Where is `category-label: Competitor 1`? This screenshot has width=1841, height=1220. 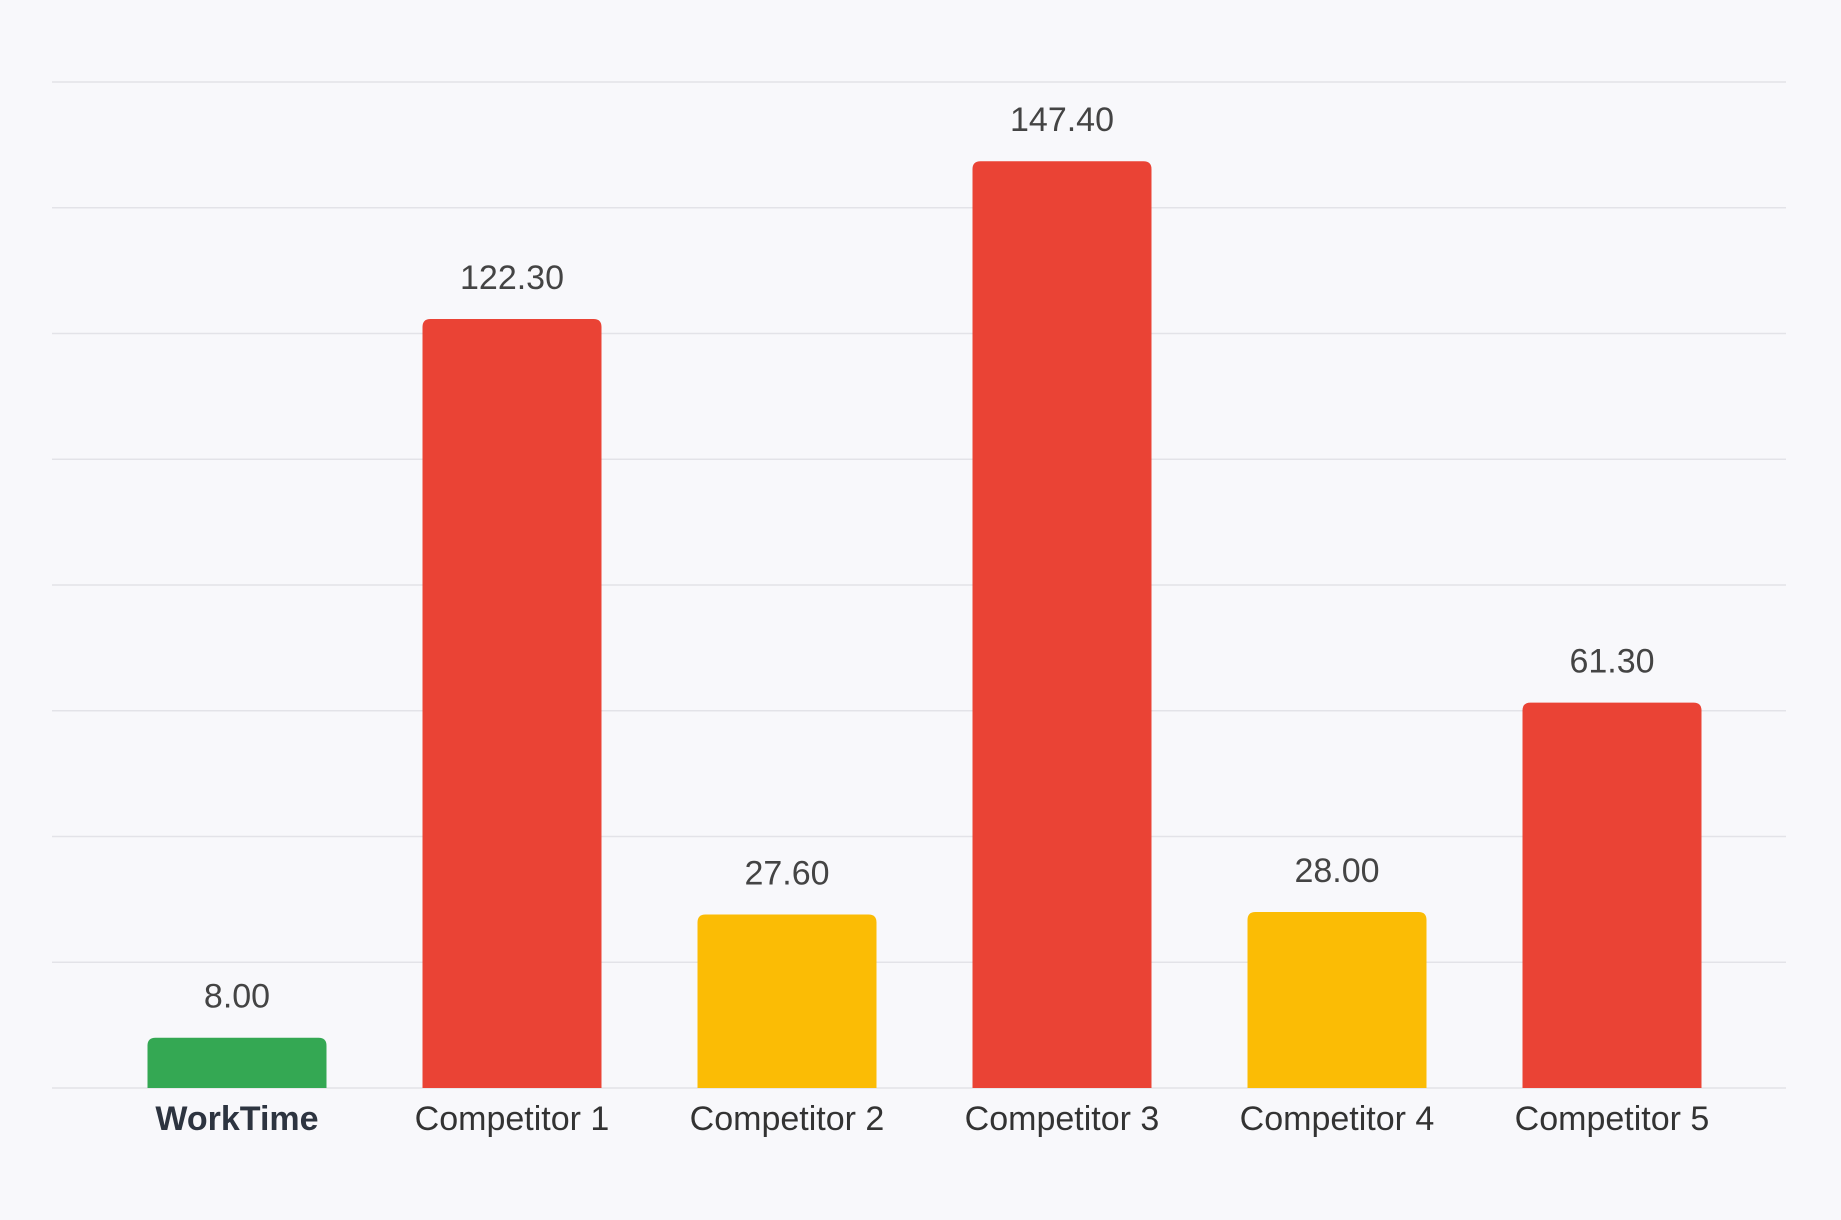 category-label: Competitor 1 is located at coordinates (512, 1119).